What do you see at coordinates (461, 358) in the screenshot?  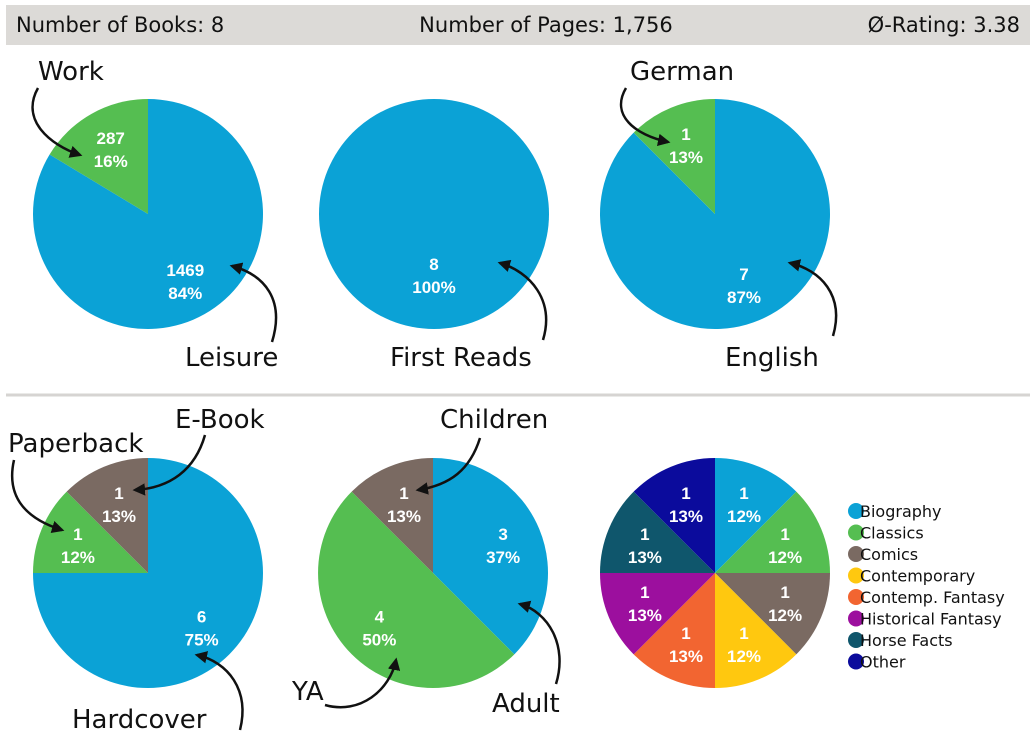 I see `callout-first-reads: First Reads` at bounding box center [461, 358].